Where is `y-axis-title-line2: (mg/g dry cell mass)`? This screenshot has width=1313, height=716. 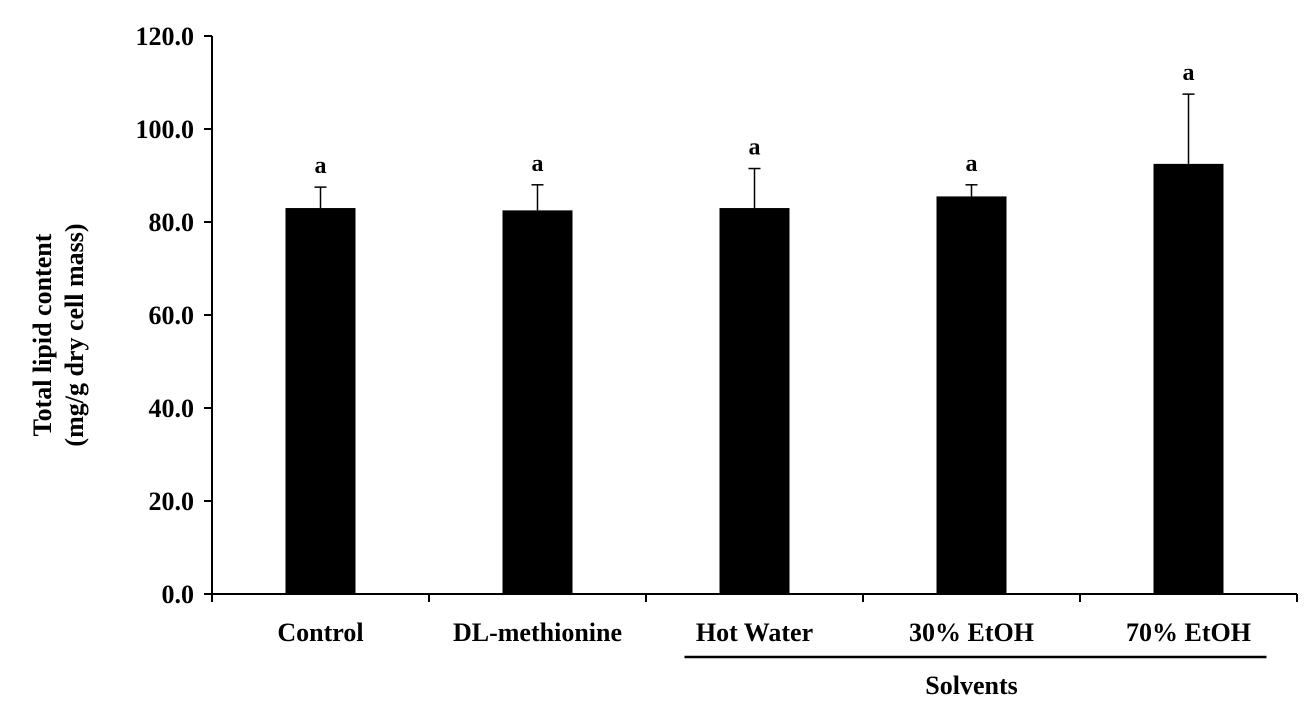 y-axis-title-line2: (mg/g dry cell mass) is located at coordinates (74, 334).